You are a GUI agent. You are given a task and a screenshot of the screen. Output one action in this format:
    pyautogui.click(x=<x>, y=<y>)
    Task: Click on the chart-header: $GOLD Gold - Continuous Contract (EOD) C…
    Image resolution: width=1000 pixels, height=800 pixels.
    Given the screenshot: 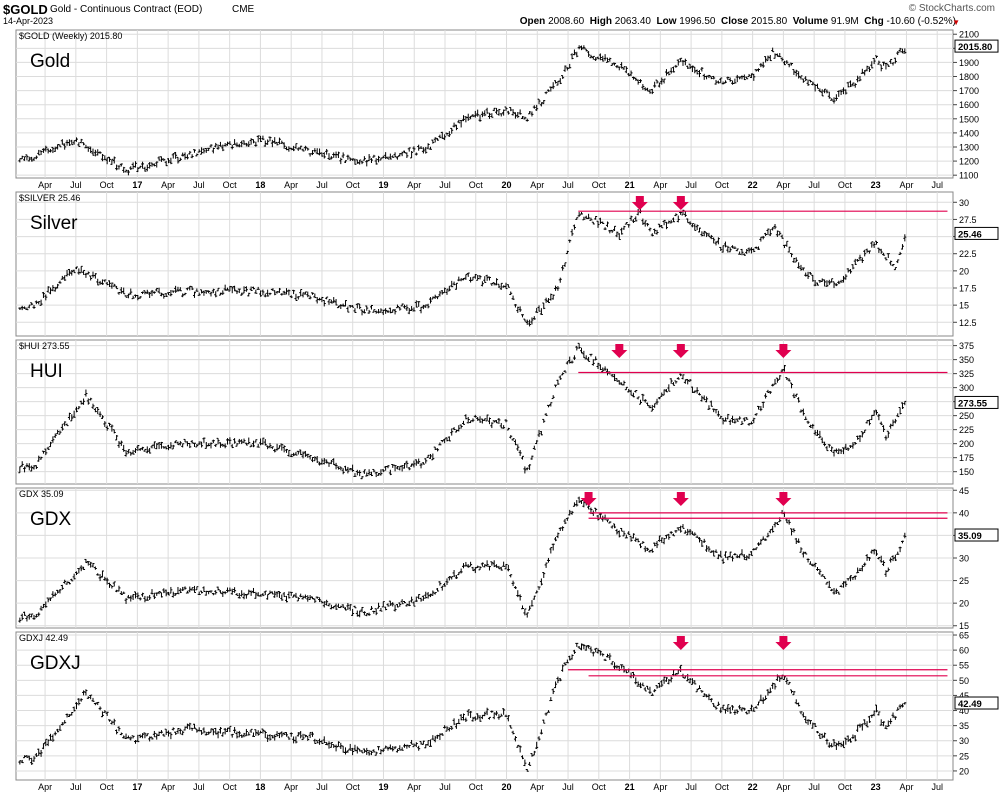 What is the action you would take?
    pyautogui.click(x=500, y=14)
    